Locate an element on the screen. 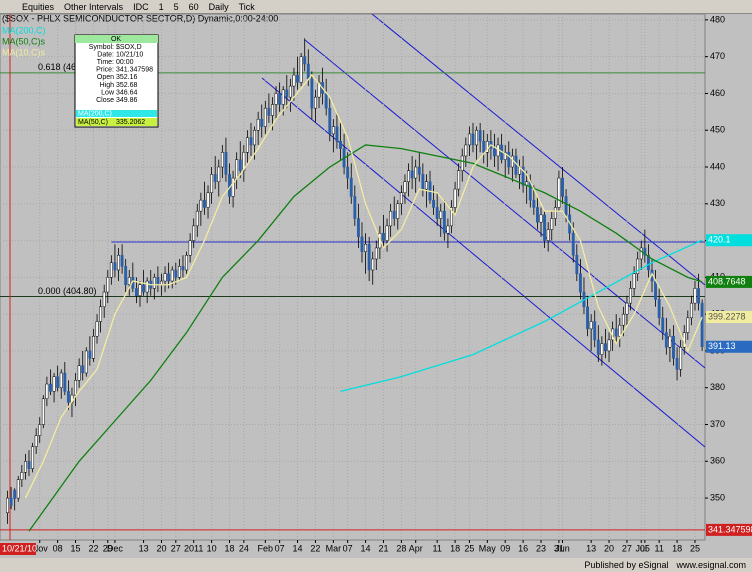 This screenshot has height=572, width=752. legend-entry: MA(10,C)s is located at coordinates (24, 52).